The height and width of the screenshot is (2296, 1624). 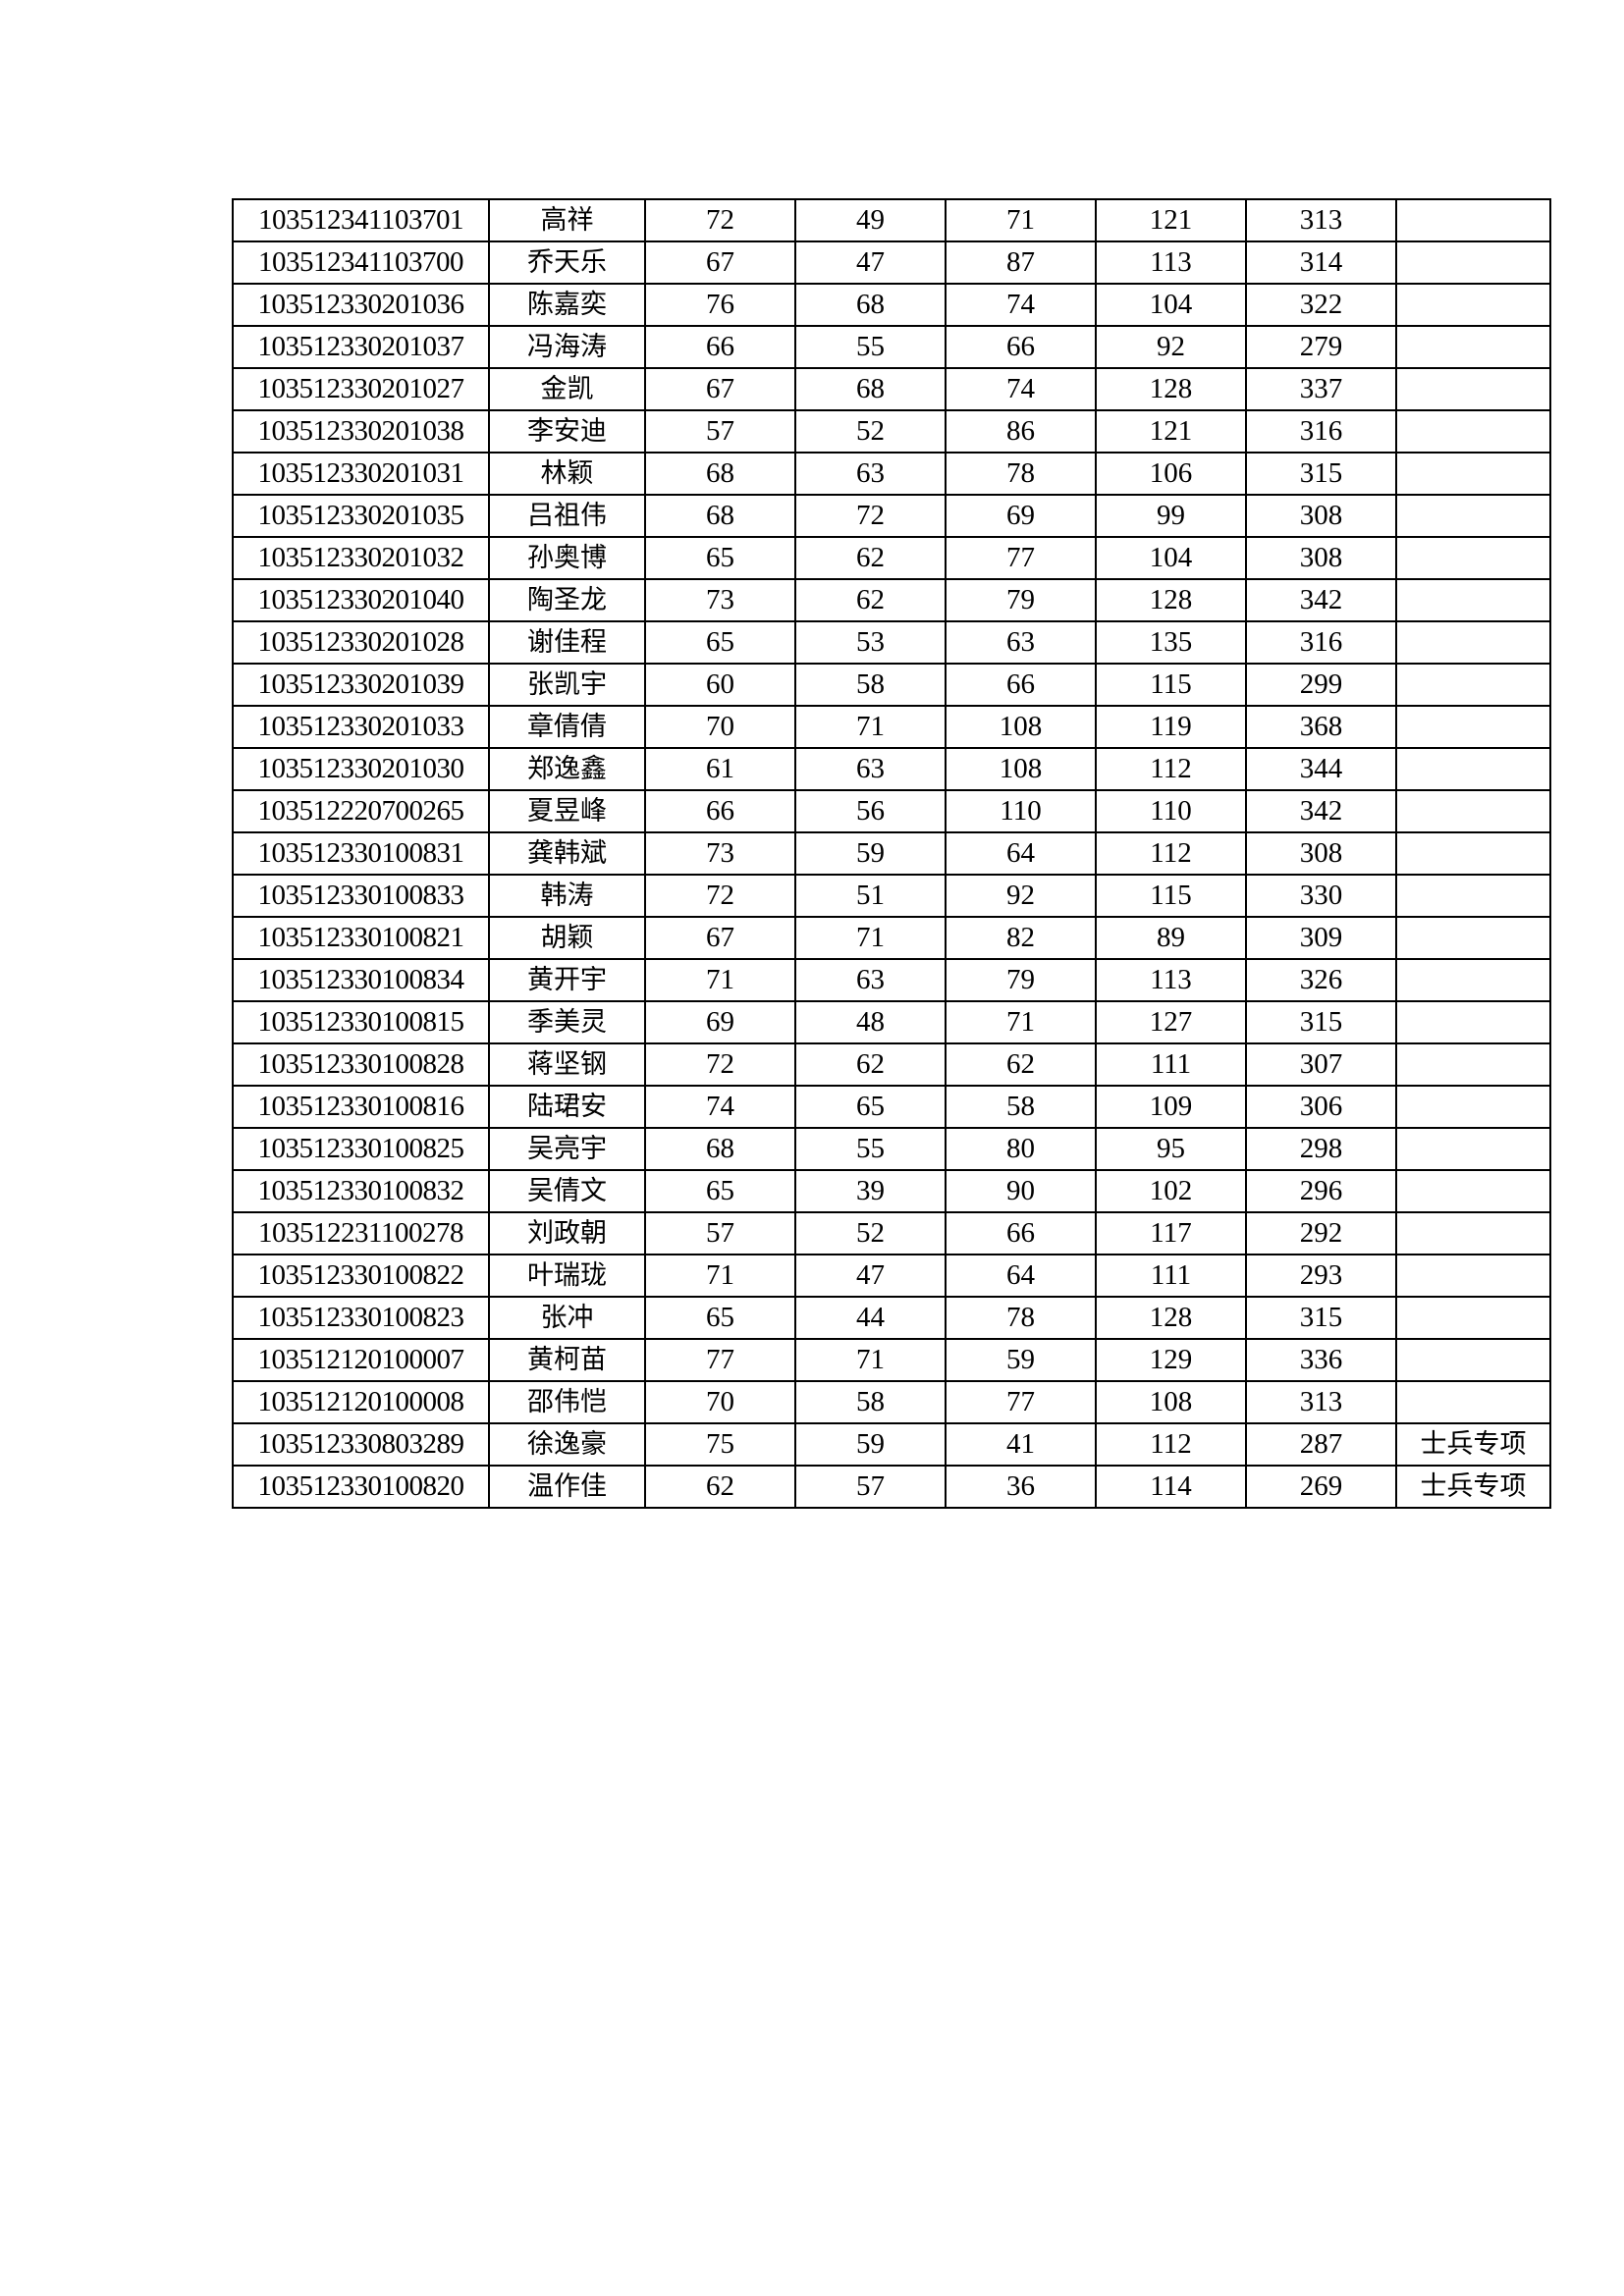 I want to click on exam-id-cell: 103512330201028, so click(x=361, y=642).